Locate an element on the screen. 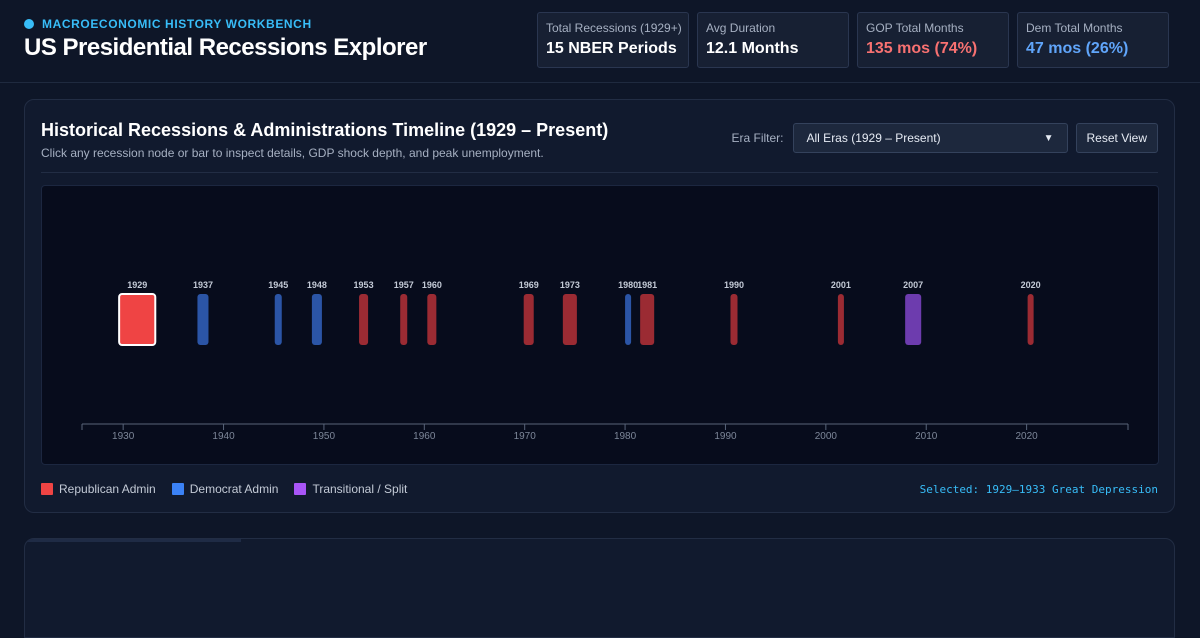 The width and height of the screenshot is (1200, 638). eyebrow-text: MACROECONOMIC HISTORY WORKBENCH is located at coordinates (177, 24).